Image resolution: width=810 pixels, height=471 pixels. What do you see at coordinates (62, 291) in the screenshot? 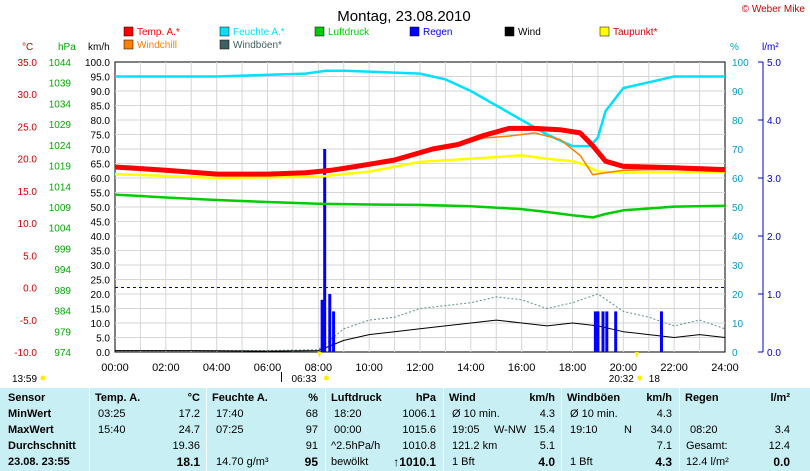
I see `y-tick-label-pressure: 989` at bounding box center [62, 291].